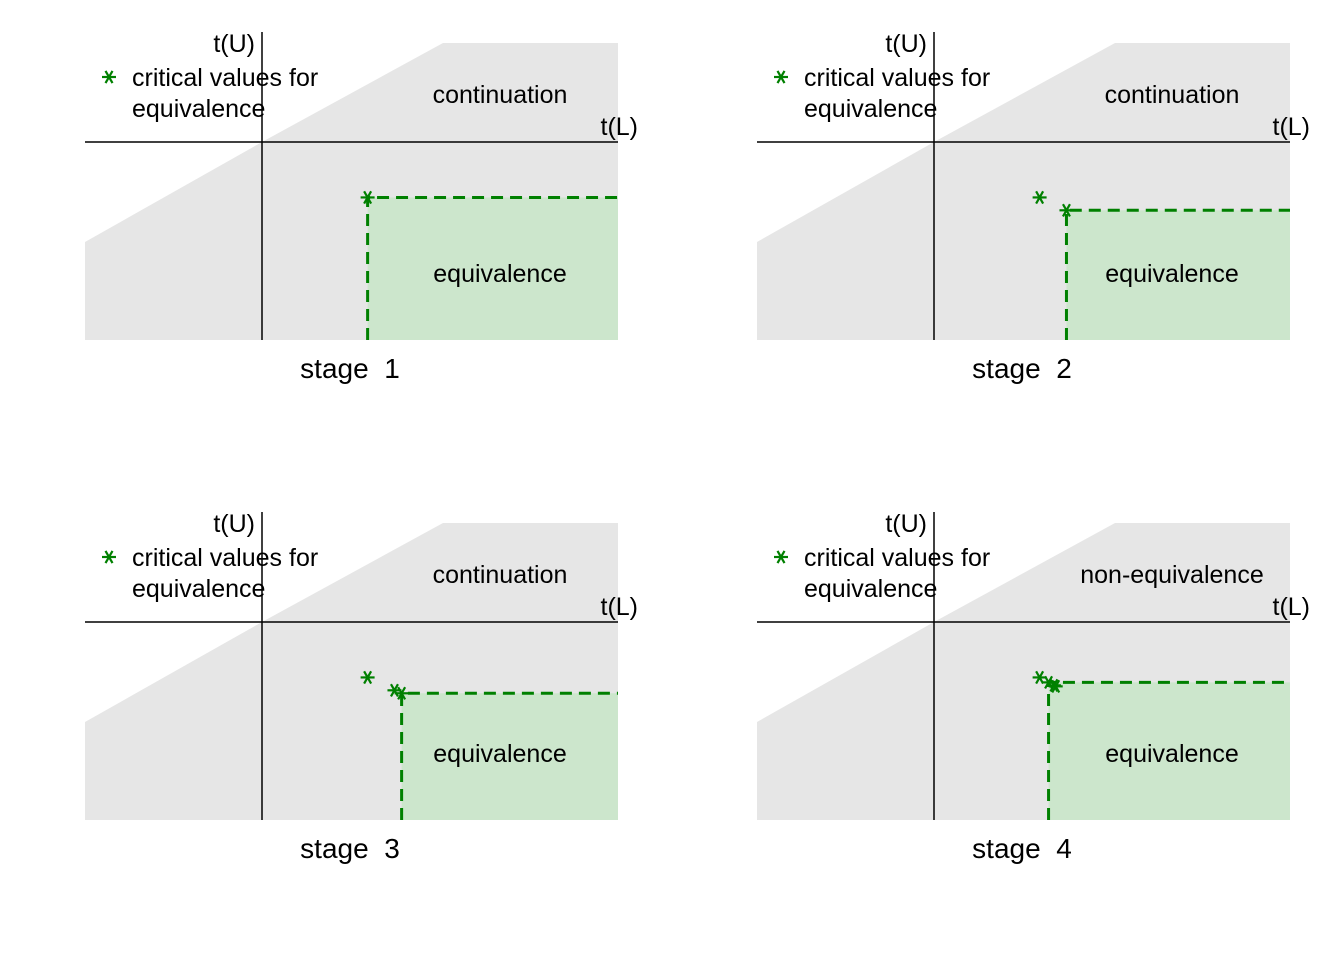 The image size is (1344, 960). Describe the element at coordinates (1022, 368) in the screenshot. I see `stage-title: stage 2` at that location.